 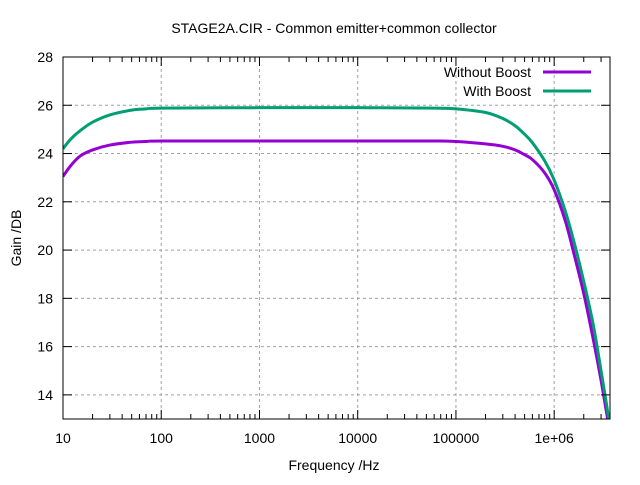 I want to click on y-tick-label: 18, so click(x=45, y=298).